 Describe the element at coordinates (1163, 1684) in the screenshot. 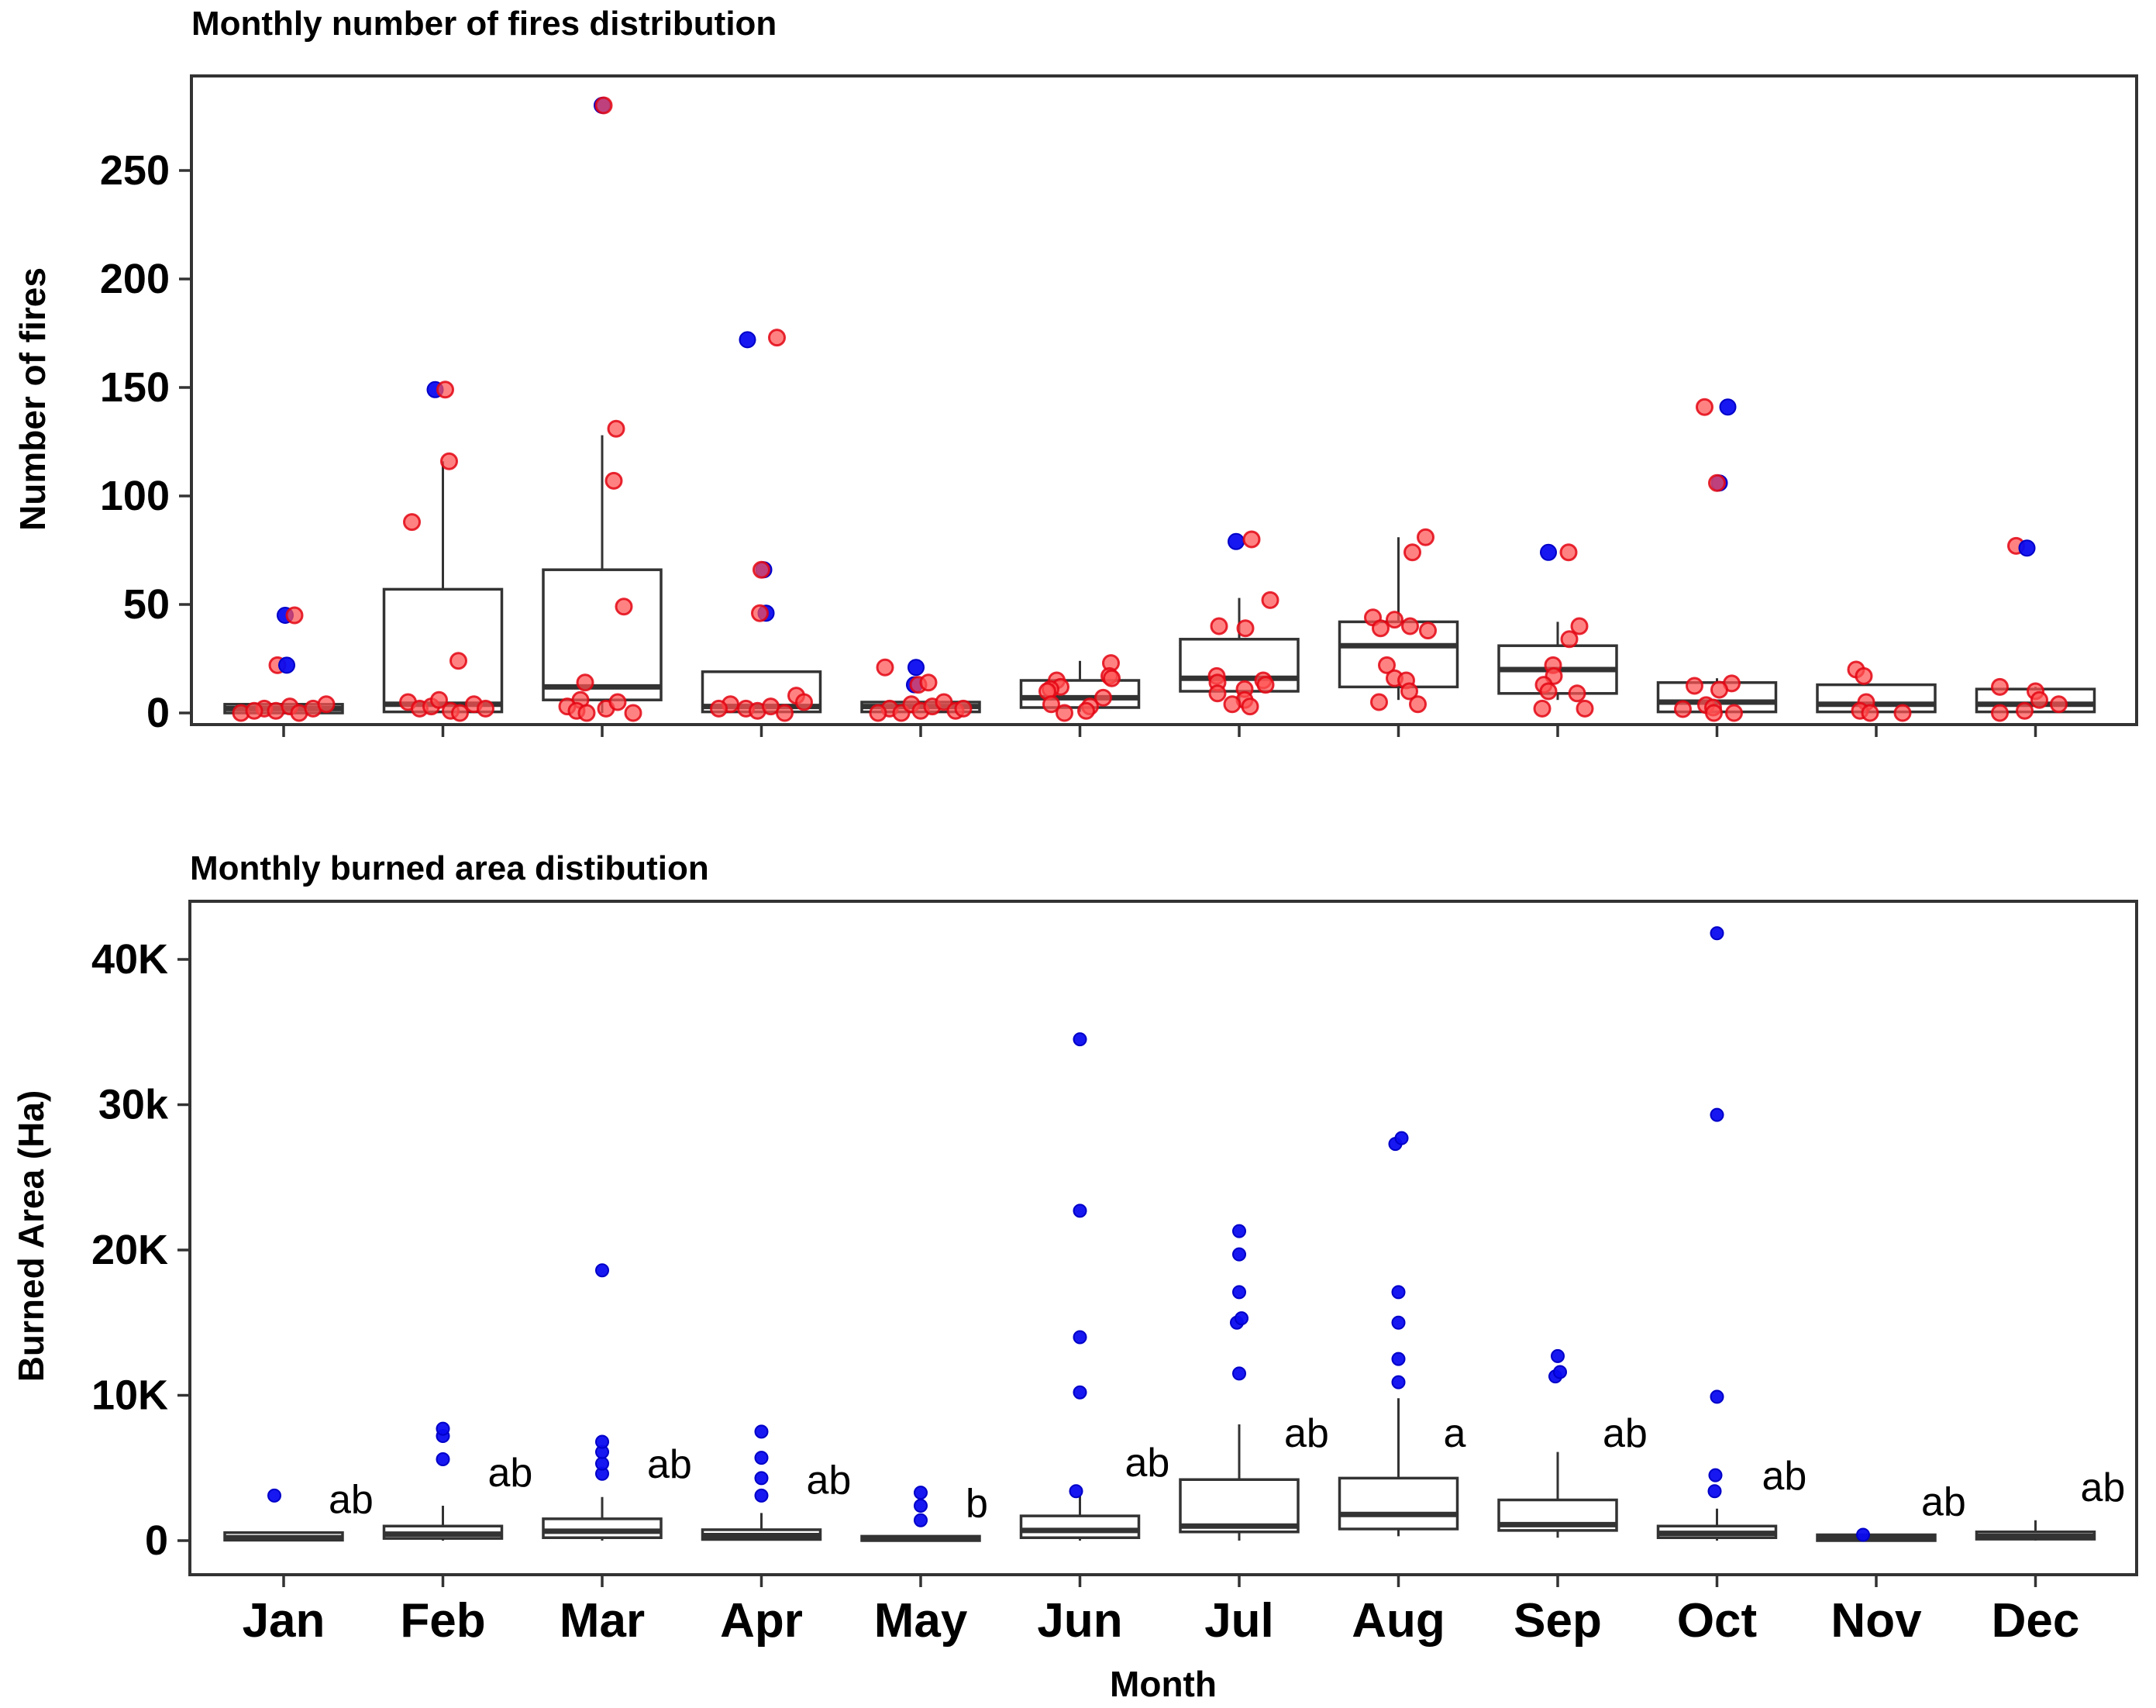

I see `x-axis-title: Month` at that location.